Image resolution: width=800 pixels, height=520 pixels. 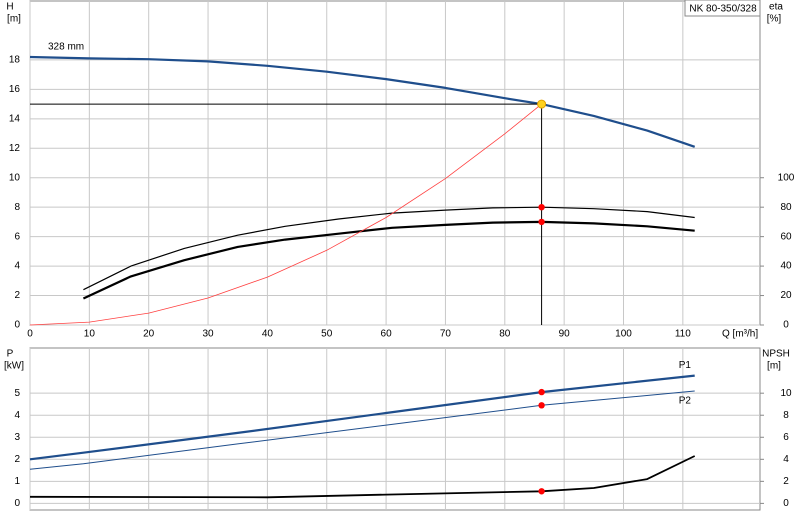 I want to click on y2-axis-title: eta, so click(x=776, y=7).